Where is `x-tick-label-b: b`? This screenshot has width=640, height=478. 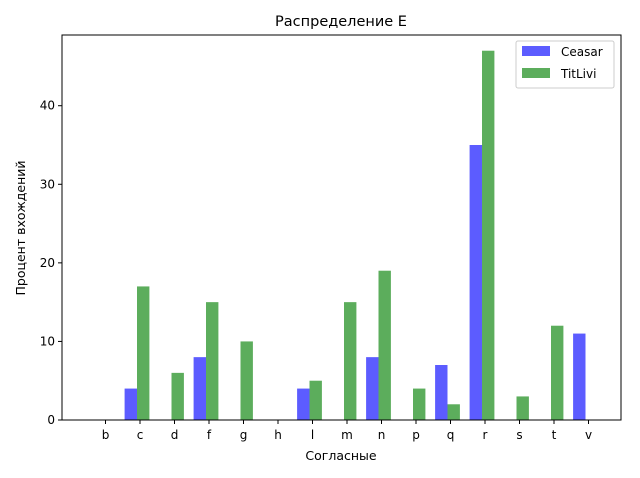 x-tick-label-b: b is located at coordinates (106, 435).